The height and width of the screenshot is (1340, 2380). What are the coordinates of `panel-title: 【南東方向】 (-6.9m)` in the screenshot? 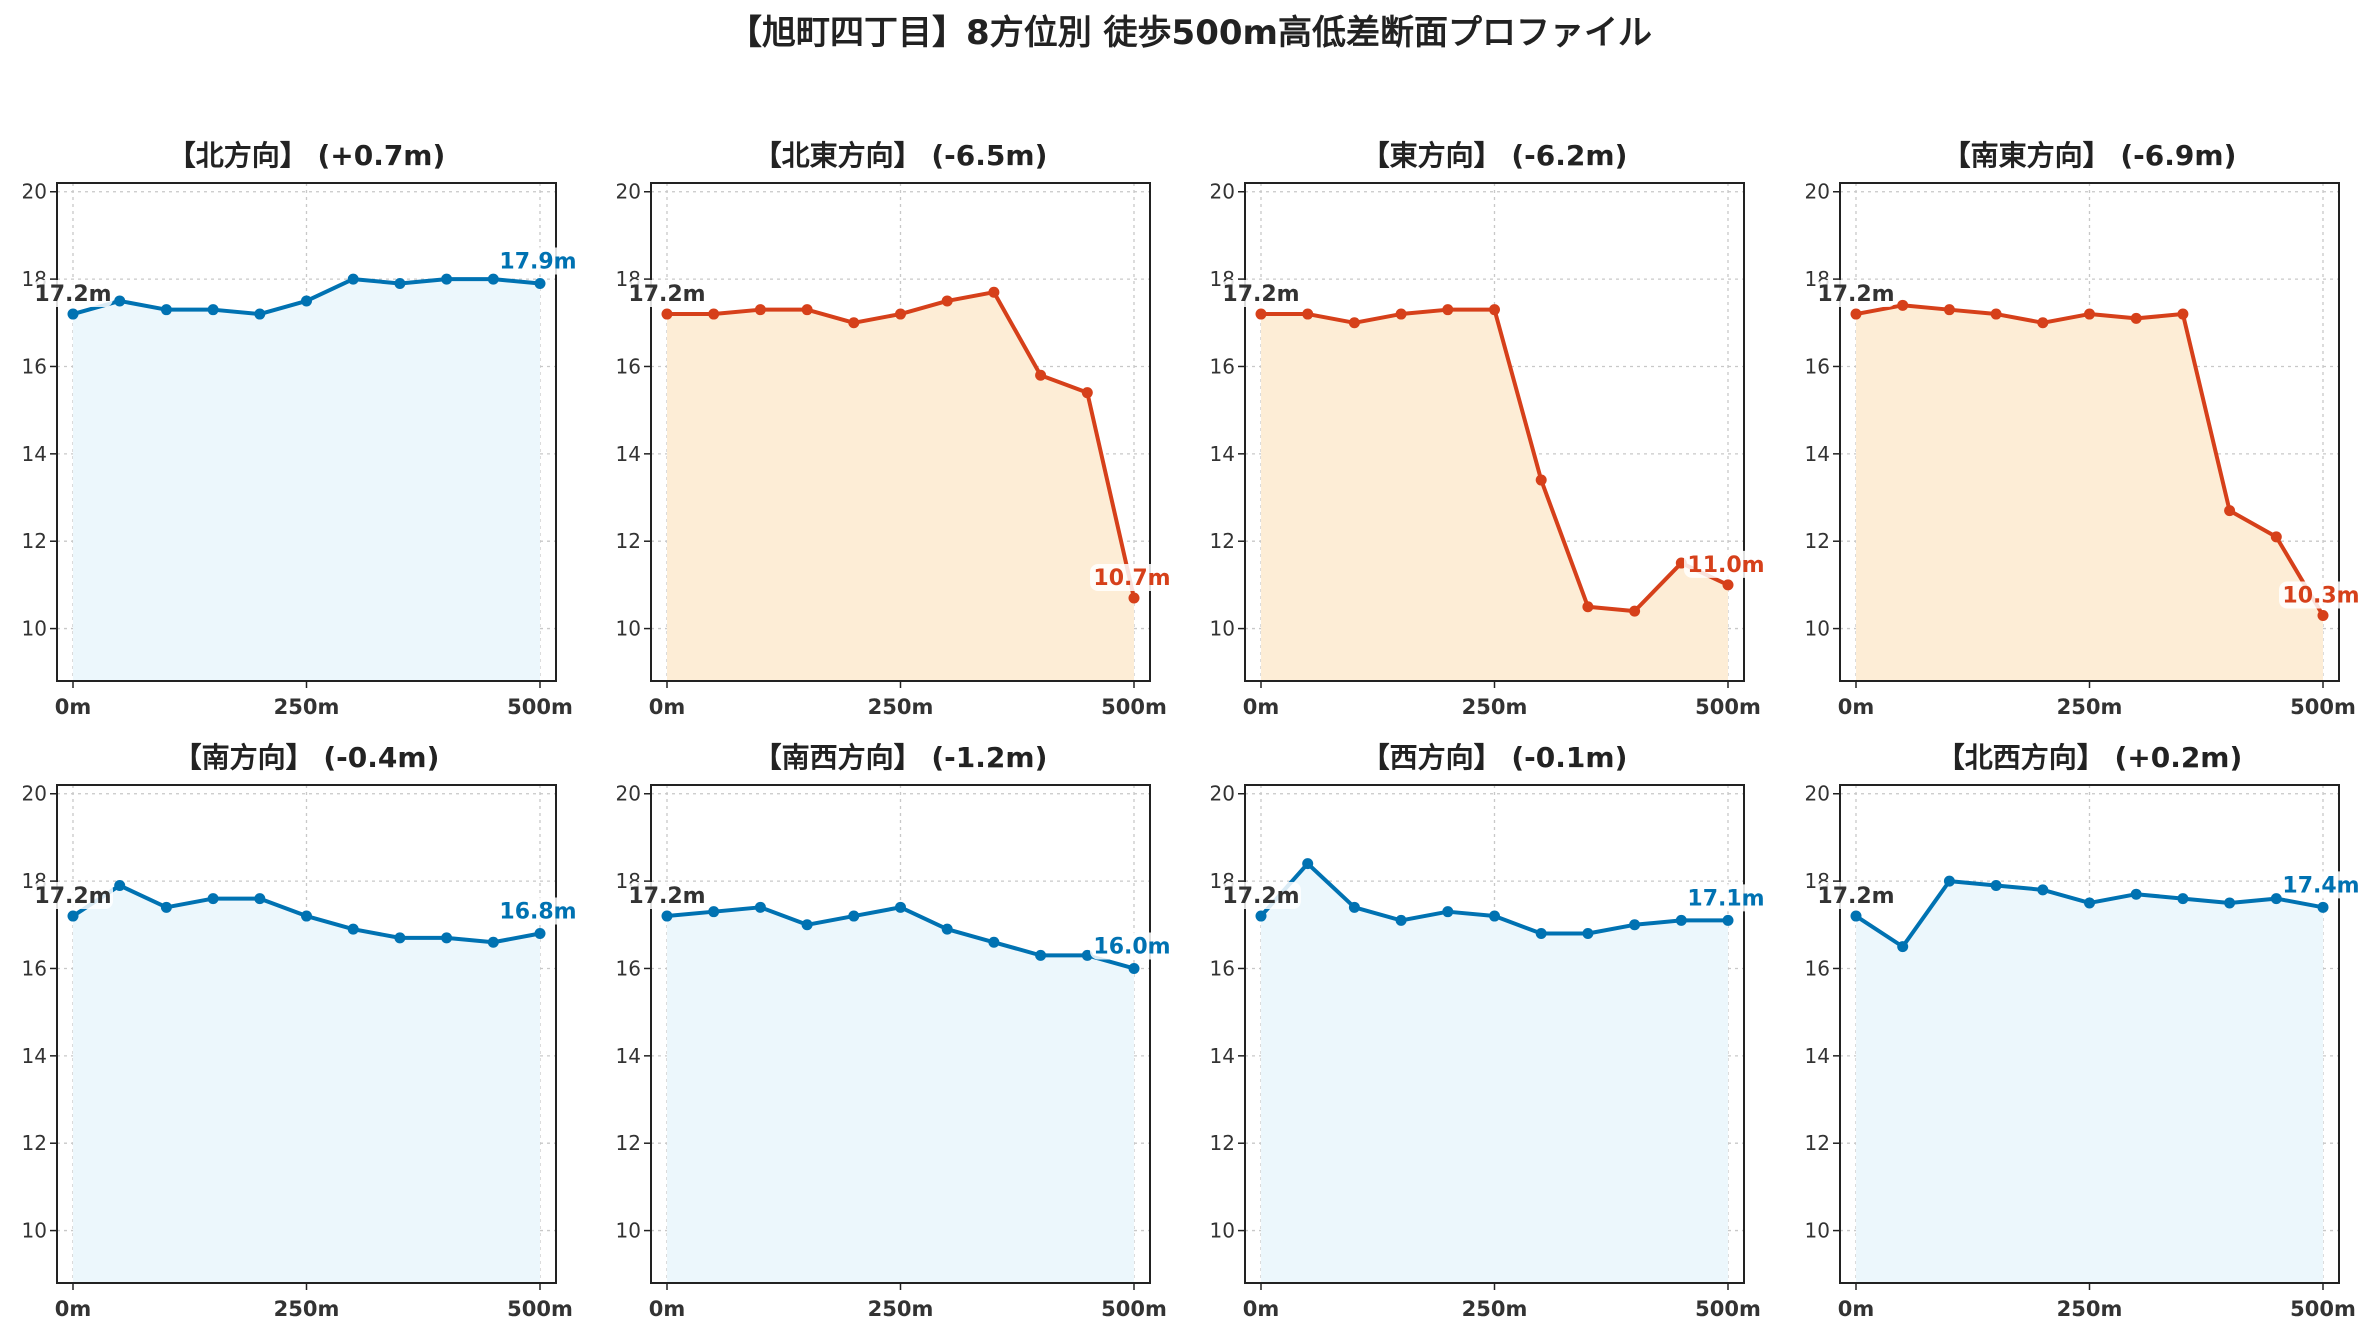 It's located at (2090, 155).